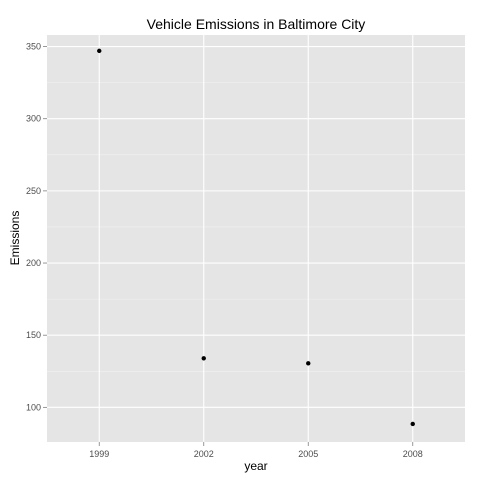 This screenshot has height=480, width=480. I want to click on y-axis-ticks: 100 150 200 250 300 350, so click(36, 227).